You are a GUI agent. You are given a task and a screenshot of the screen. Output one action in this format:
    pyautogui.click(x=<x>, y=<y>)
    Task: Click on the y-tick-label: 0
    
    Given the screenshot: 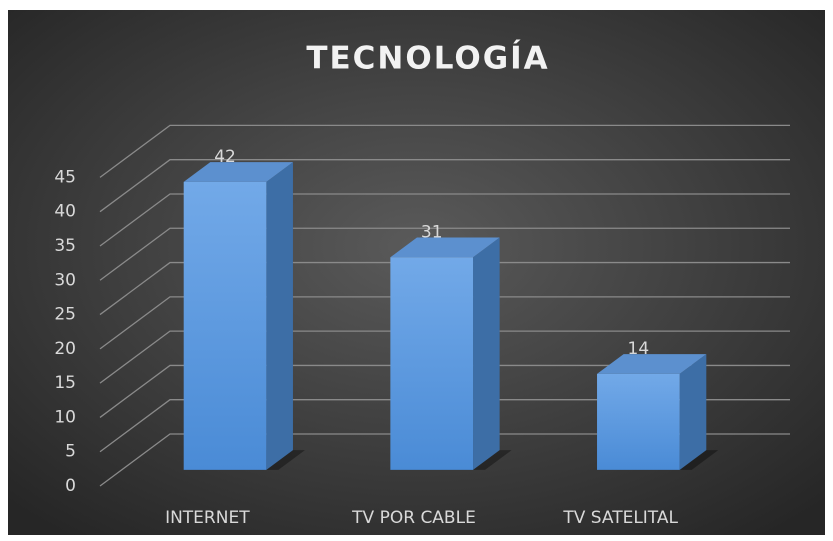 What is the action you would take?
    pyautogui.click(x=70, y=486)
    